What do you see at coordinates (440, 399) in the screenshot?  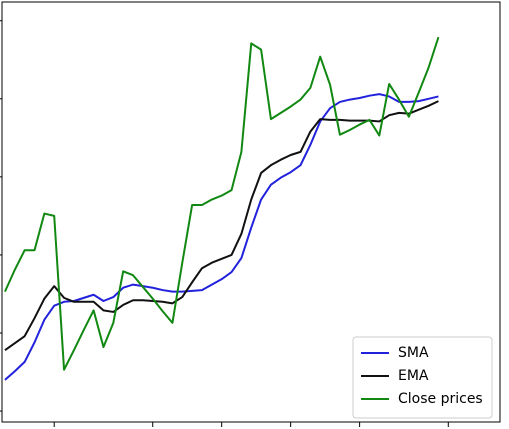 I see `legend-label: Close prices` at bounding box center [440, 399].